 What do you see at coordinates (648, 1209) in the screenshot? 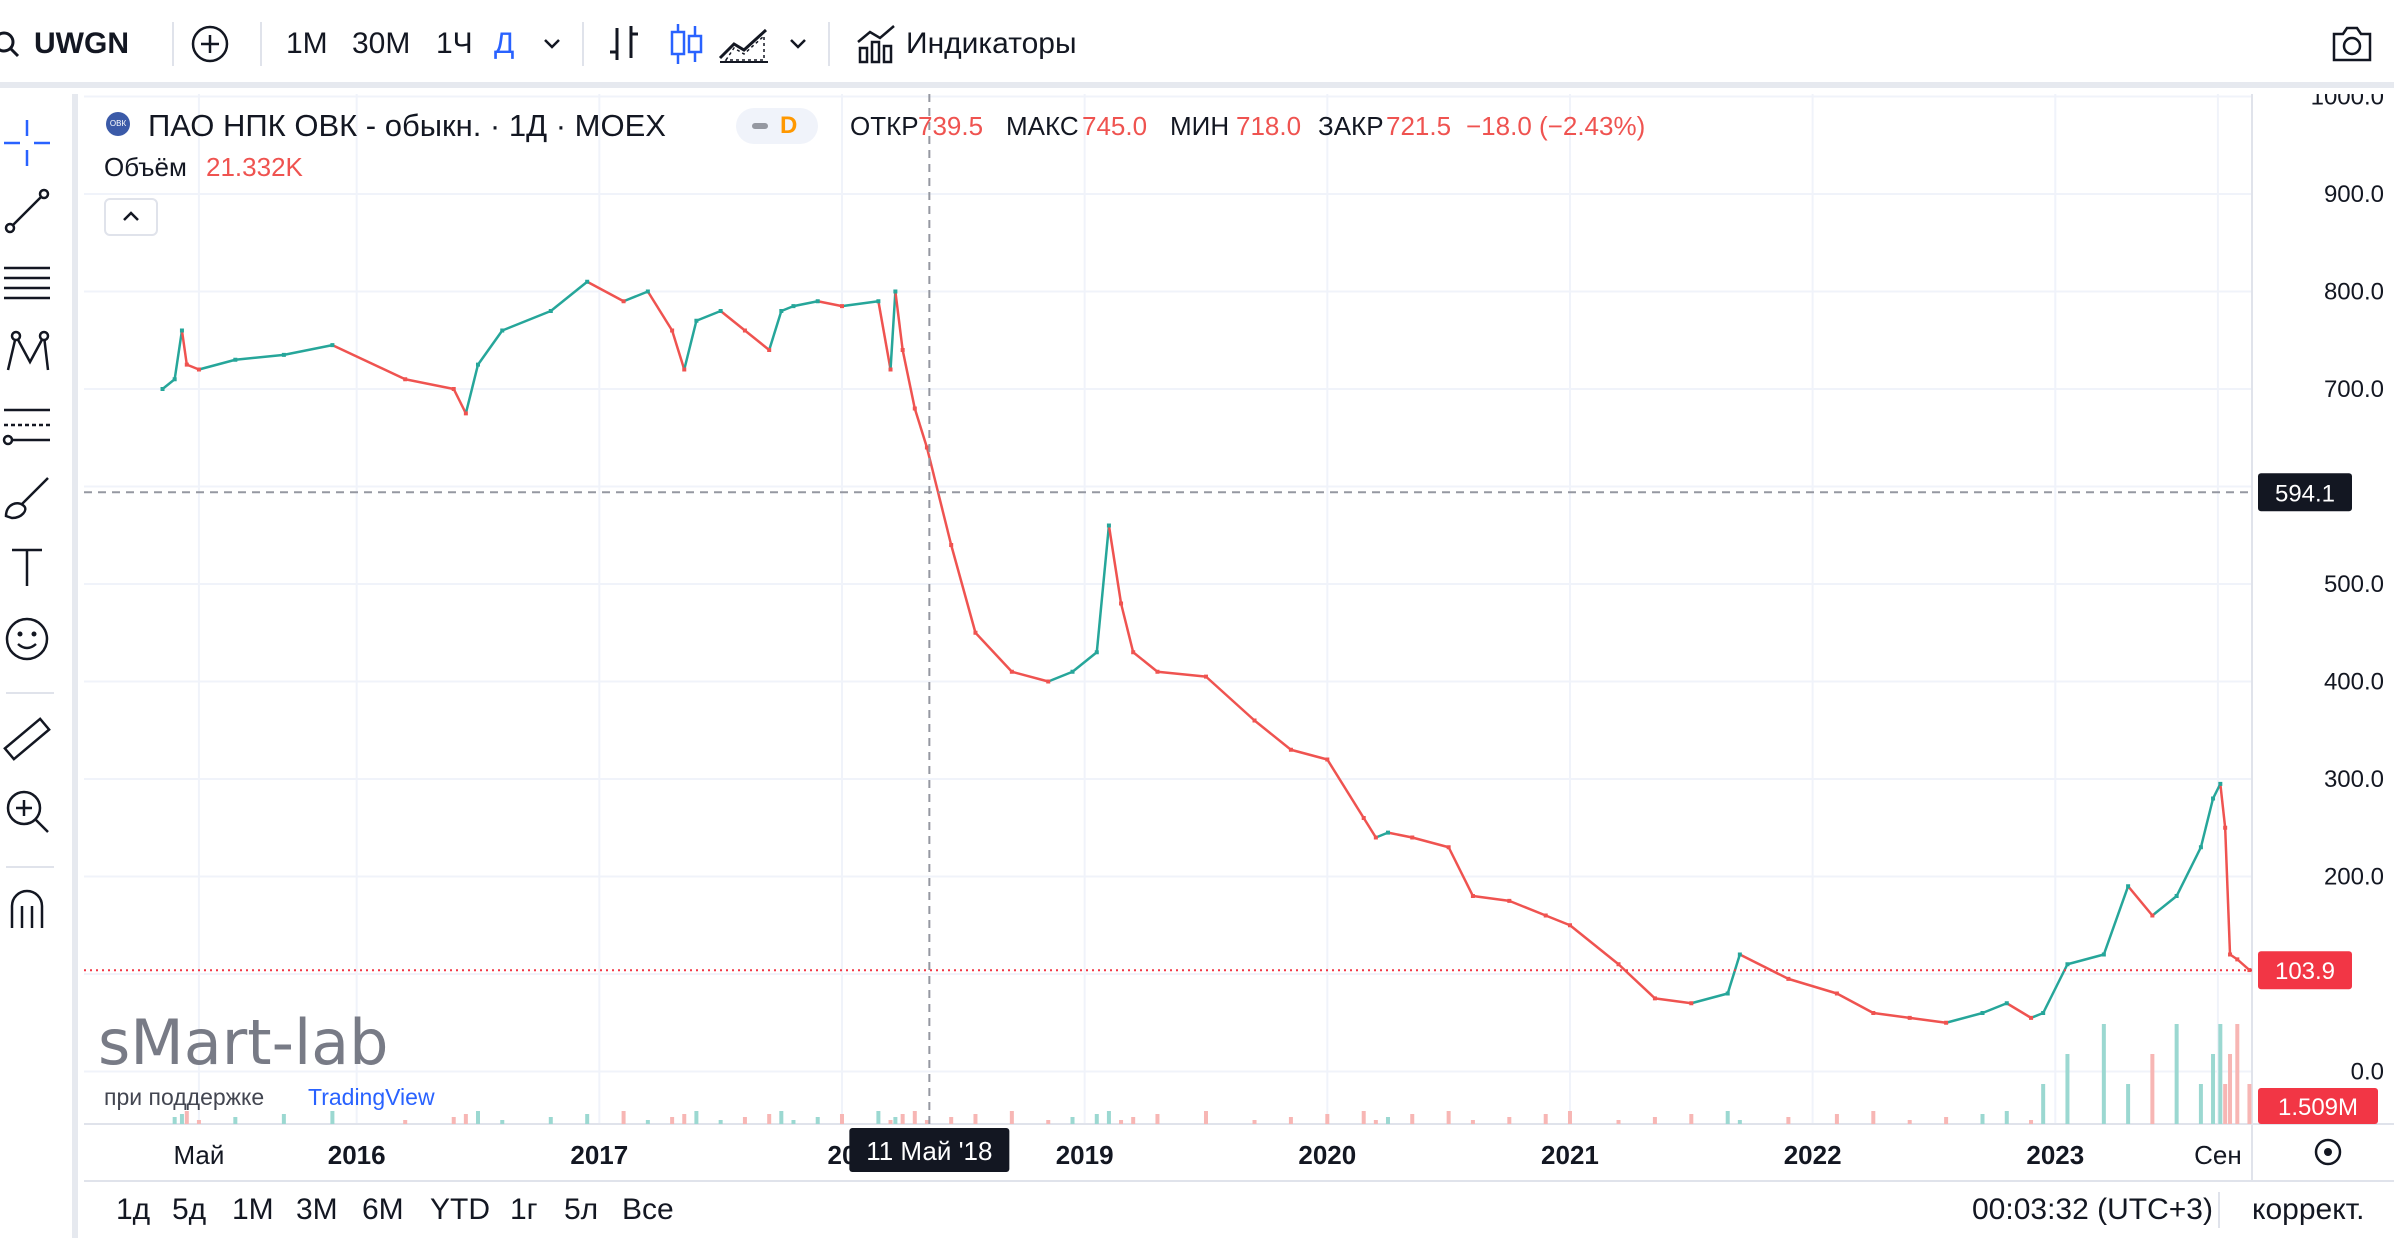
I see `range-all: Все` at bounding box center [648, 1209].